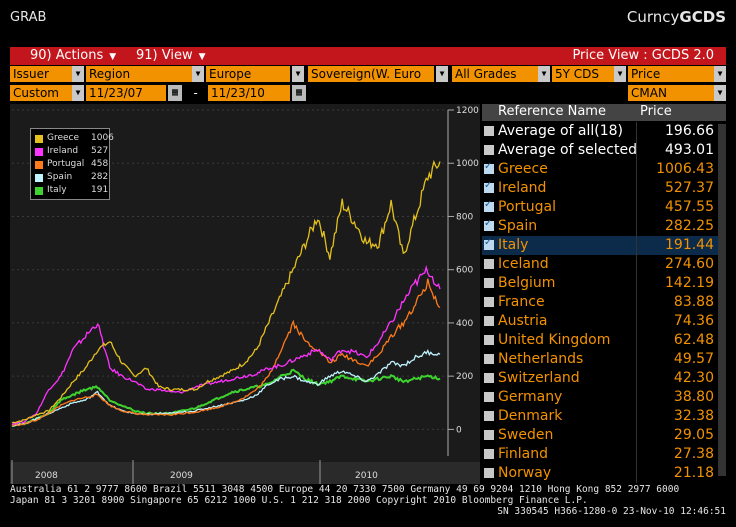  I want to click on table-row: Iceland 274.60, so click(604, 264).